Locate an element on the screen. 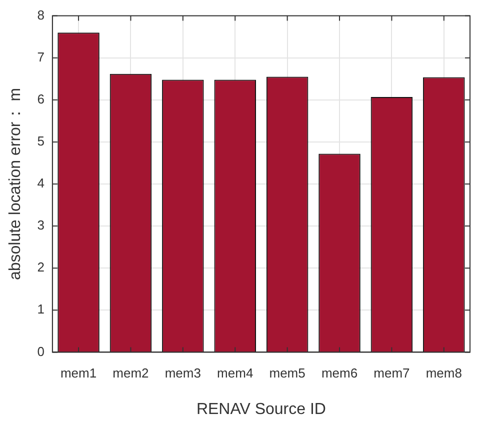 Image resolution: width=478 pixels, height=425 pixels. x-tick-label: mem6 is located at coordinates (339, 373).